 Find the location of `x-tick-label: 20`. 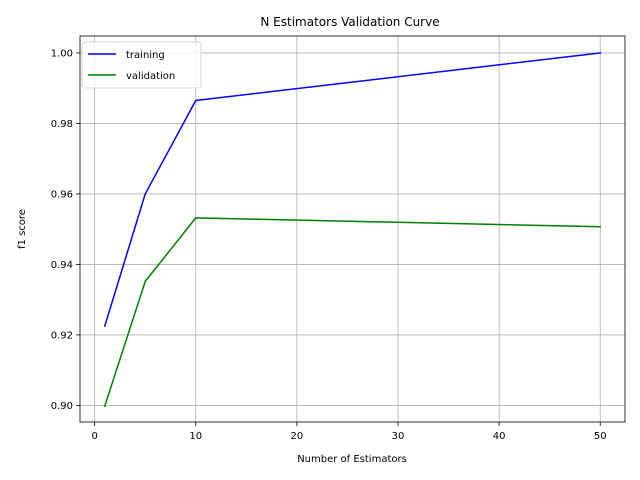

x-tick-label: 20 is located at coordinates (297, 436).